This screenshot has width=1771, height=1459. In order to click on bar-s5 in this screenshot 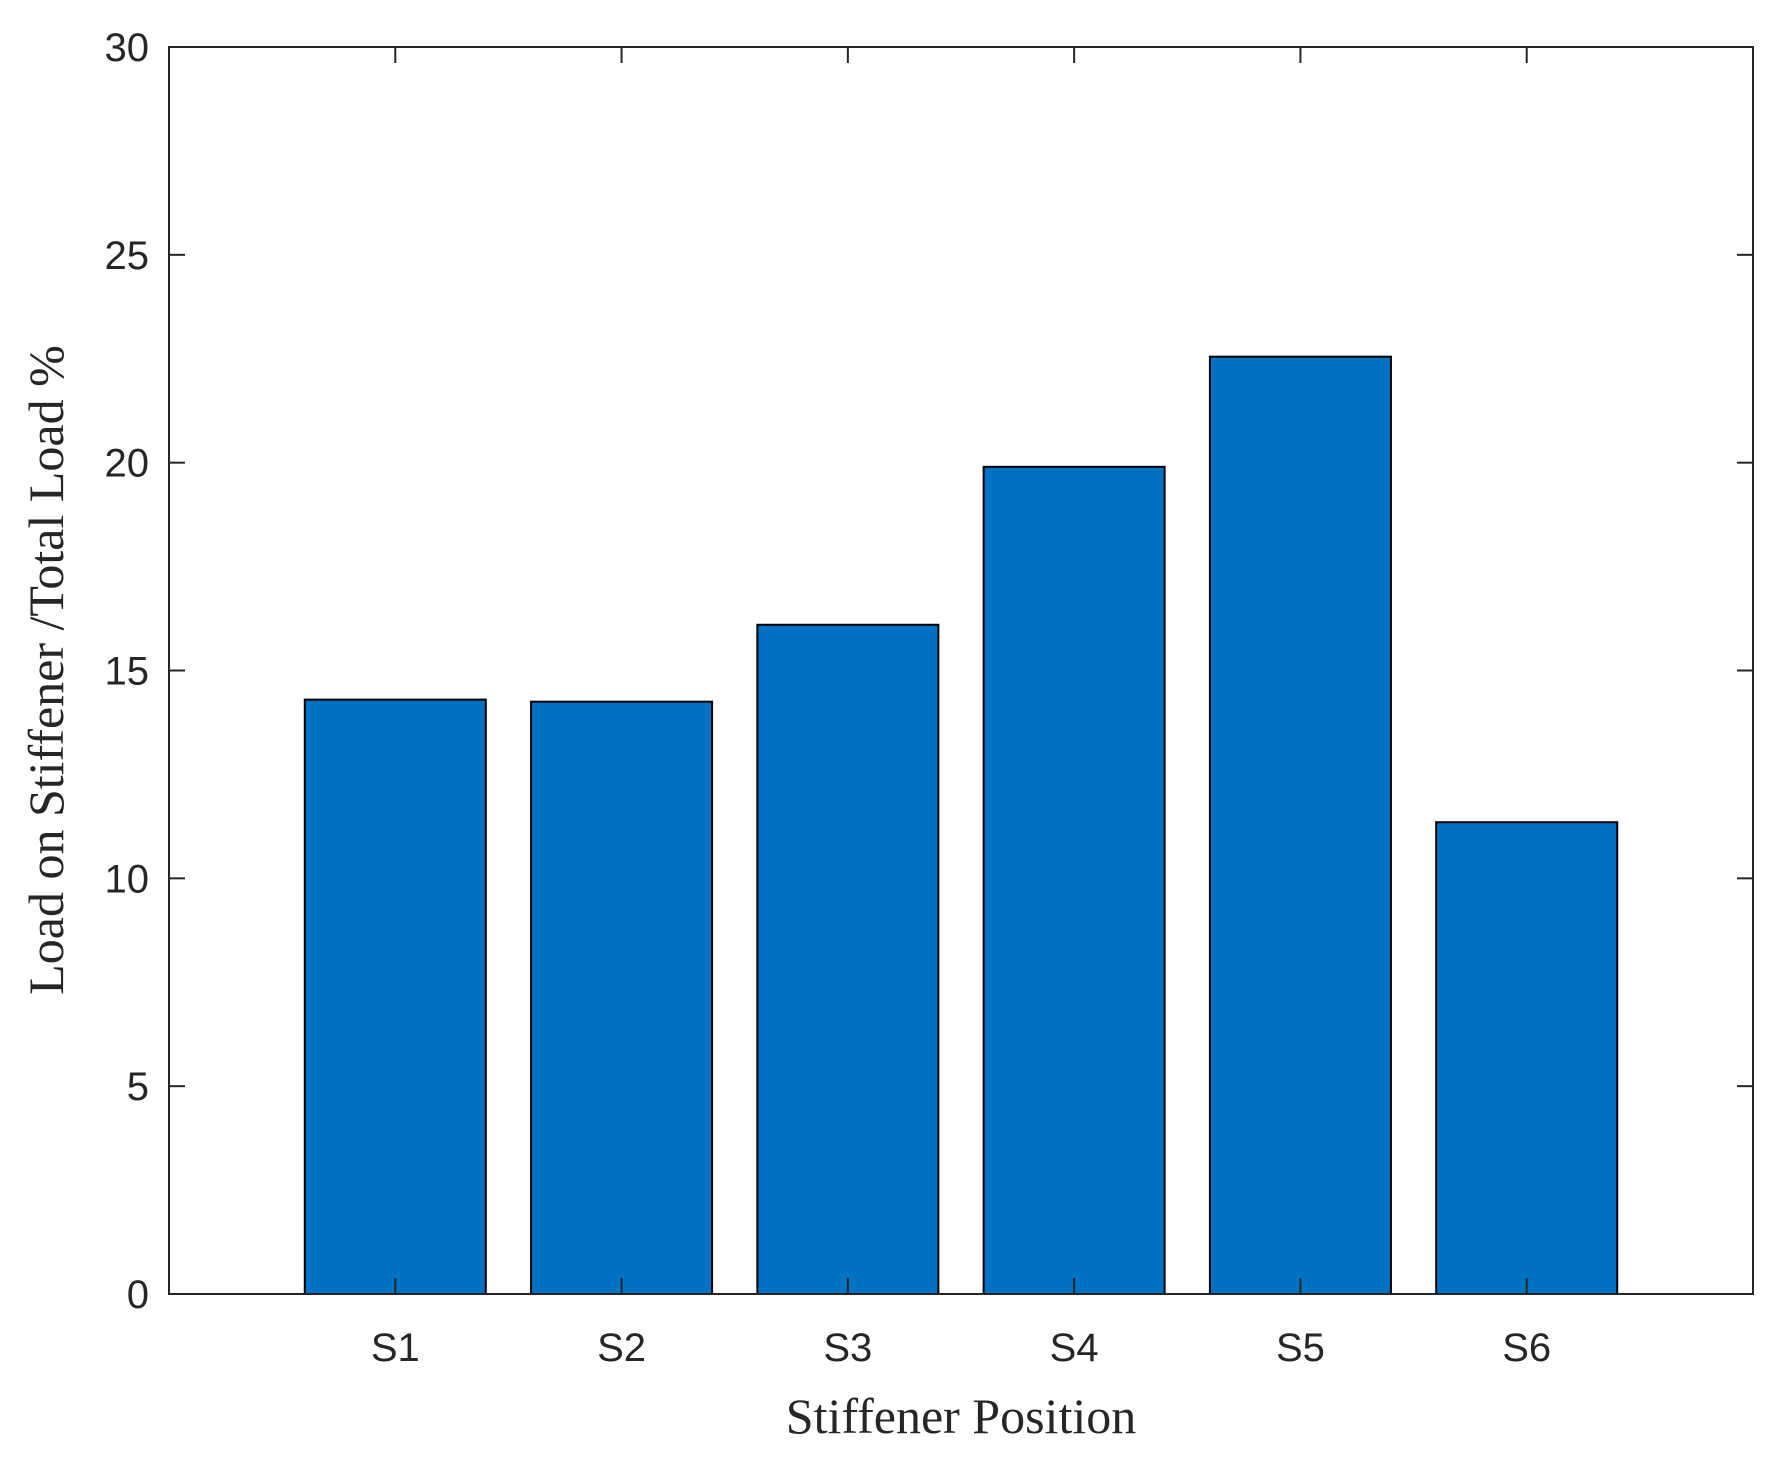, I will do `click(1300, 825)`.